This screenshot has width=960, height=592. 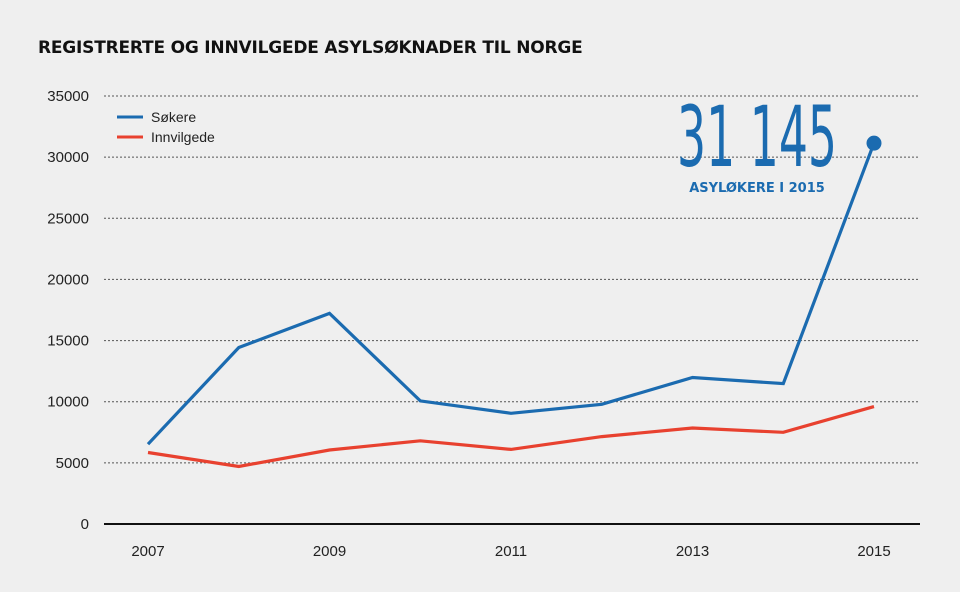 I want to click on y-tick-label-25000: 25000, so click(x=68, y=218).